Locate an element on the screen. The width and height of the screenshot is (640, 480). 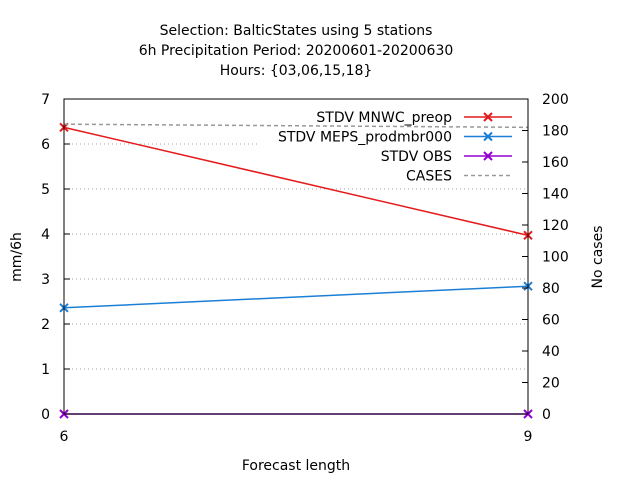
y2-tick-label: 20 is located at coordinates (551, 384).